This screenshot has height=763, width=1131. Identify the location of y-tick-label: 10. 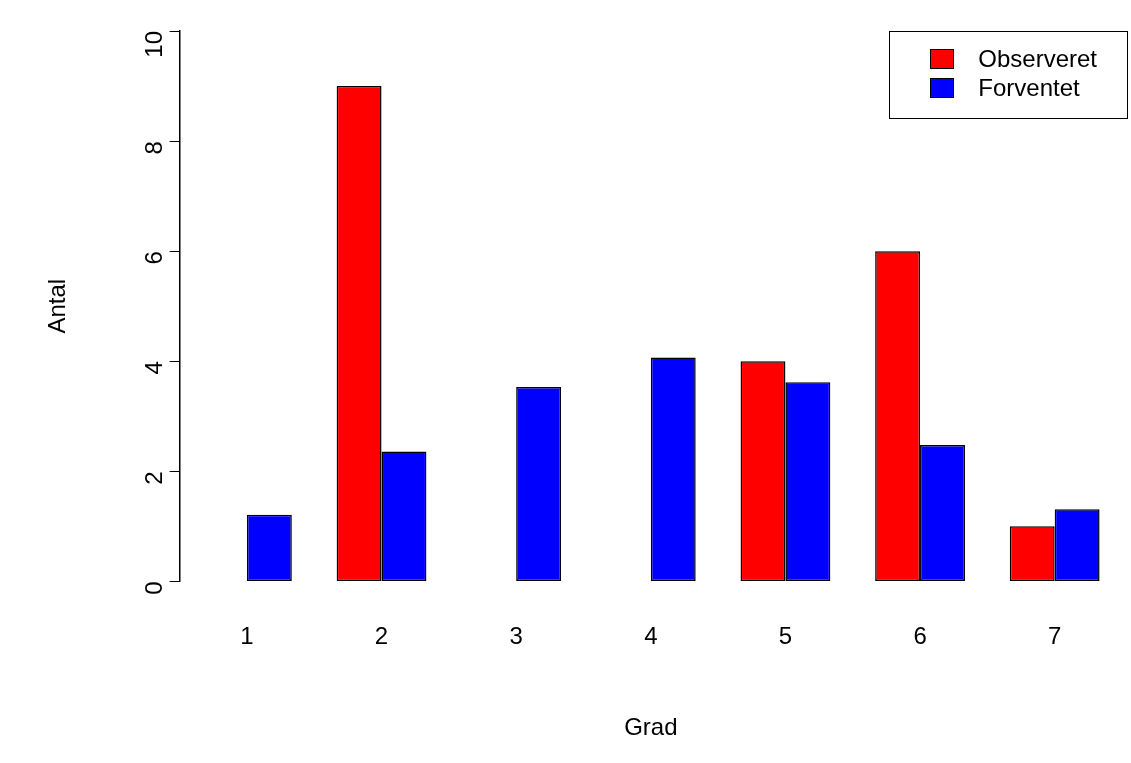
(154, 44).